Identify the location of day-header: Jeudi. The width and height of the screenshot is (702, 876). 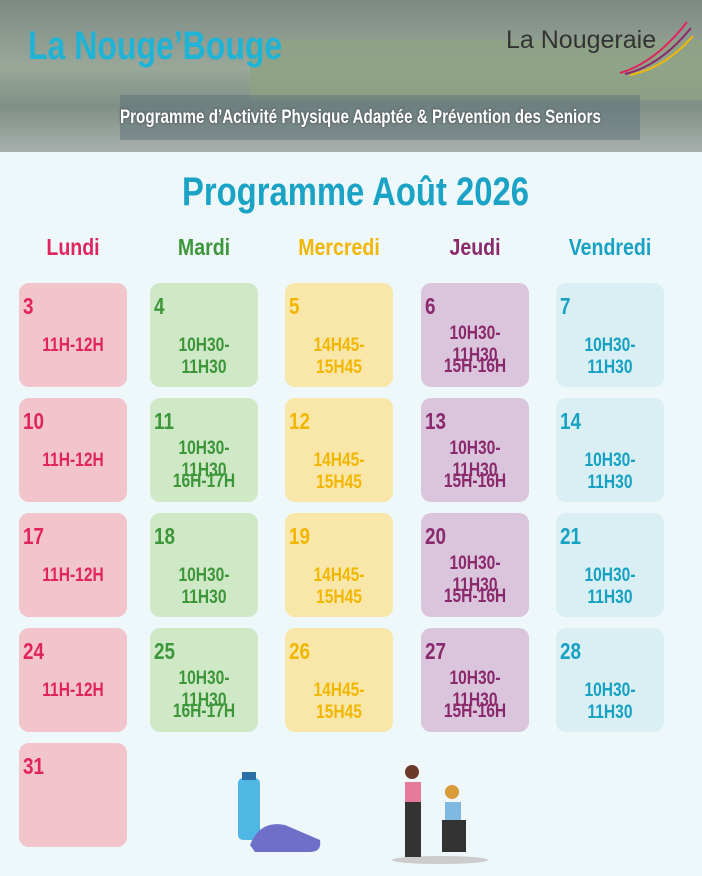
(475, 247).